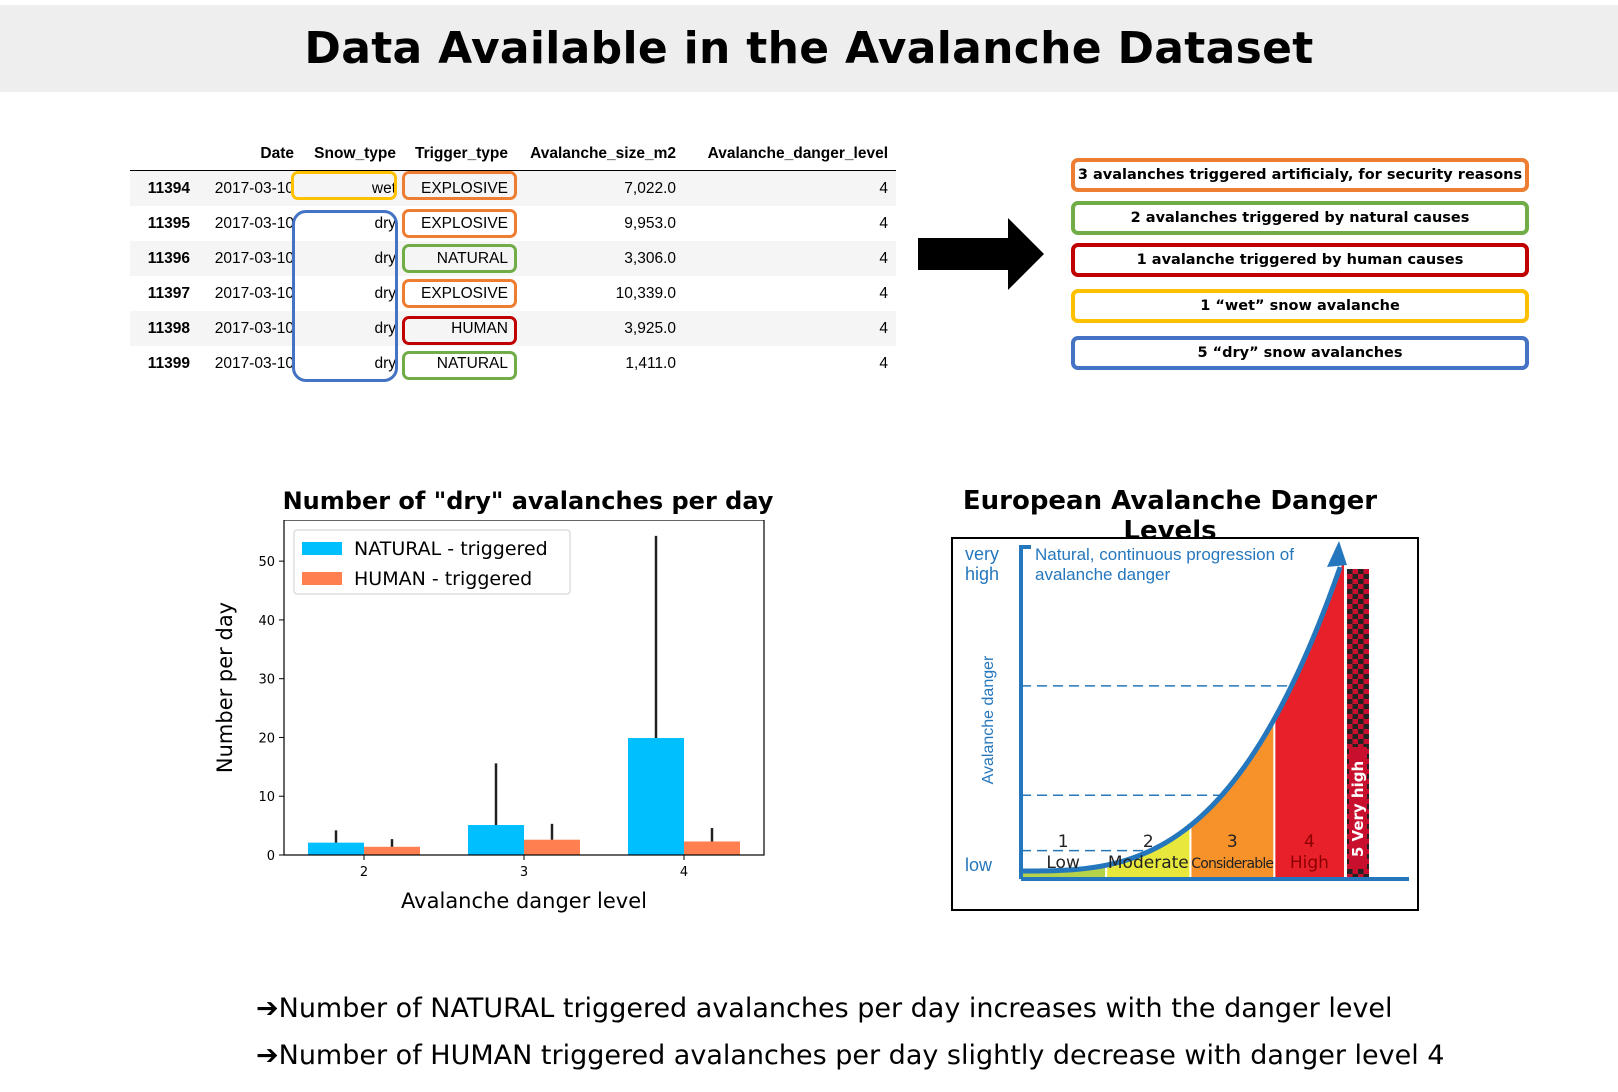  Describe the element at coordinates (1232, 842) in the screenshot. I see `level-number: 3` at that location.